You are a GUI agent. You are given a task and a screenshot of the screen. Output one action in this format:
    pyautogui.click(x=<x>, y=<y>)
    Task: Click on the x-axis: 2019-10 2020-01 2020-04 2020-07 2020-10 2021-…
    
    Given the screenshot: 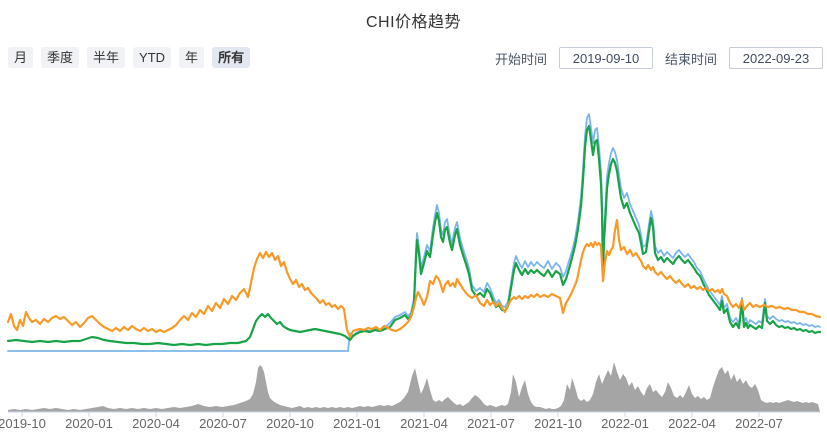 What is the action you would take?
    pyautogui.click(x=413, y=426)
    